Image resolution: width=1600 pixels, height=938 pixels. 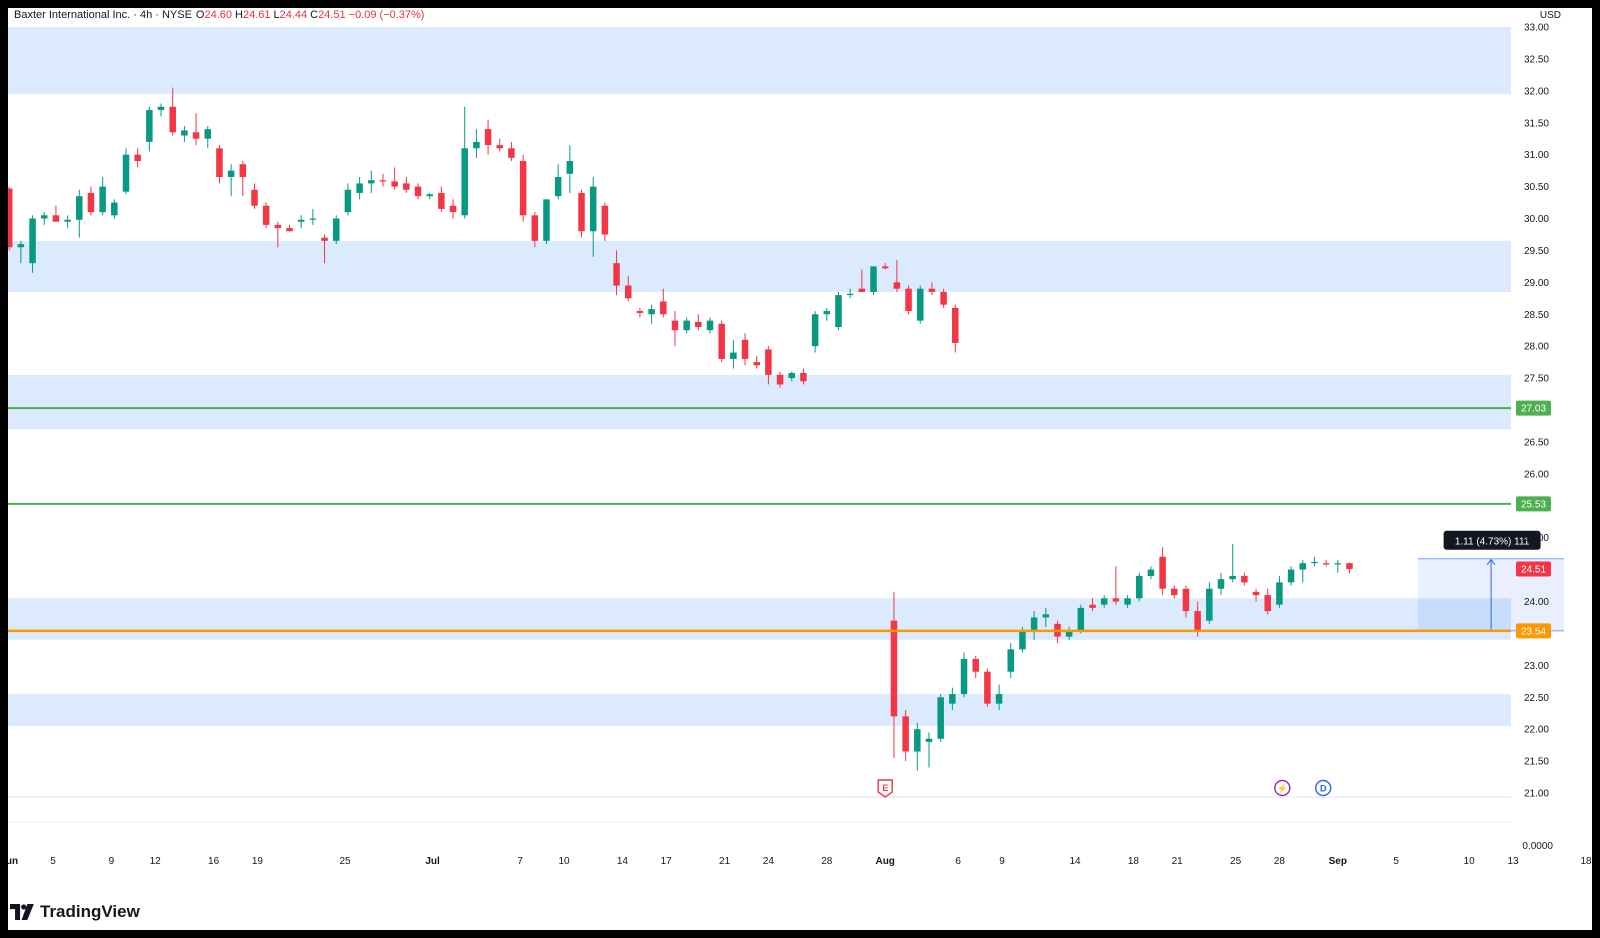 I want to click on x-tick-13: 13, so click(x=1513, y=861).